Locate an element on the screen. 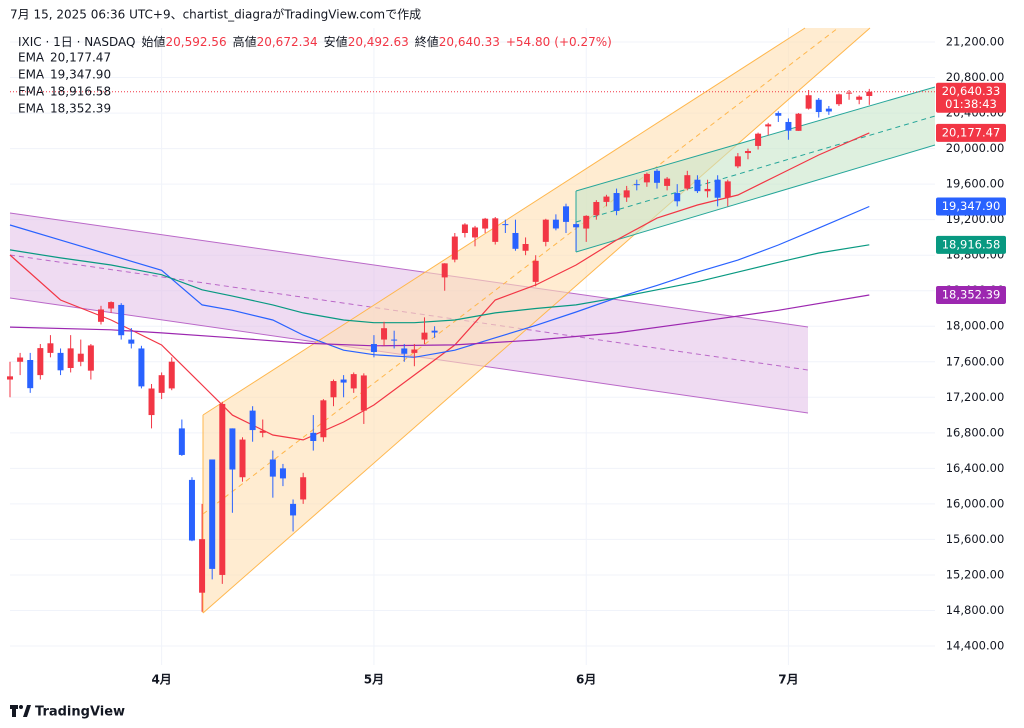 Image resolution: width=1024 pixels, height=728 pixels. ema-price-label: 19,347.90 is located at coordinates (971, 206).